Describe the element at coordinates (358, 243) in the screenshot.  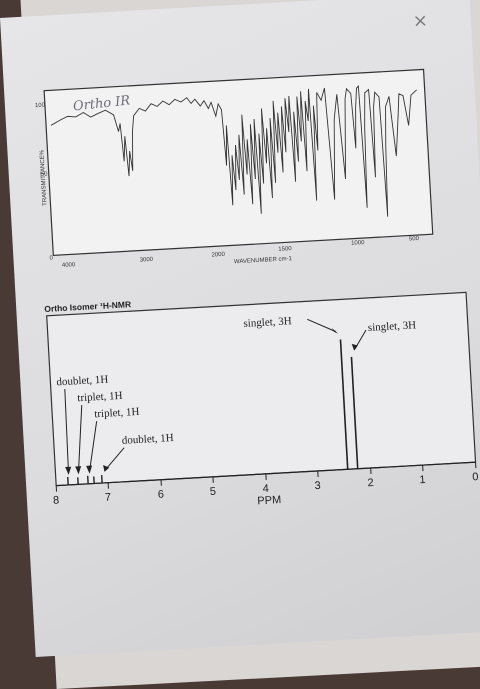
I see `ir-x-tick: 1000` at that location.